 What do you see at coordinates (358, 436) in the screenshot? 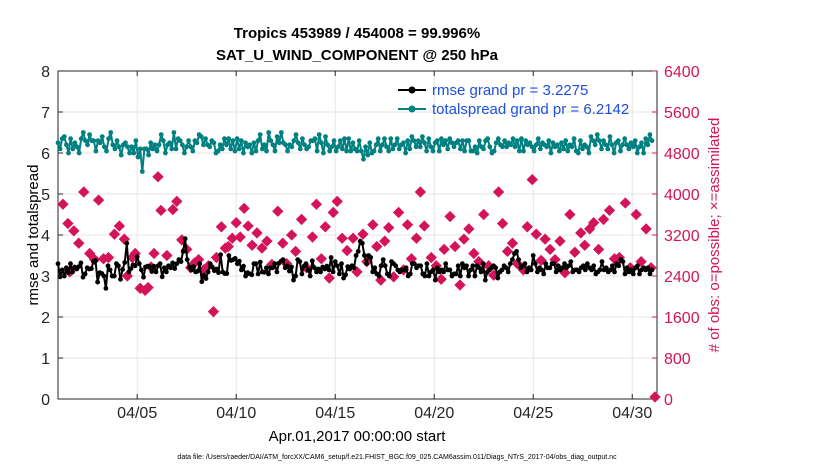
I see `x-axis-label: Apr.01,2017 00:00:00 start` at bounding box center [358, 436].